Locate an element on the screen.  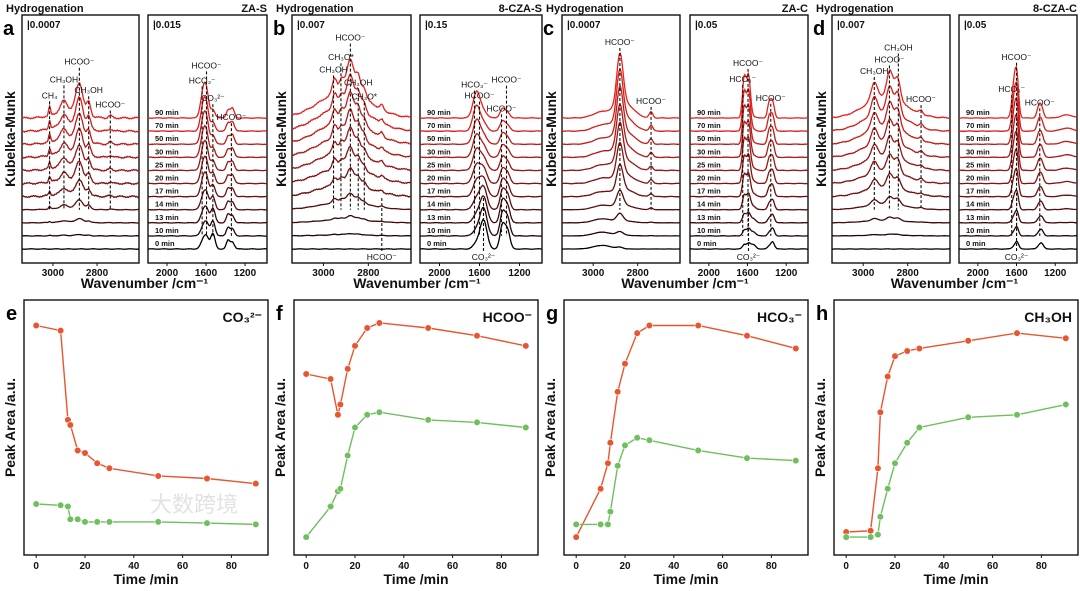
sample-name: ZA-C is located at coordinates (795, 9).